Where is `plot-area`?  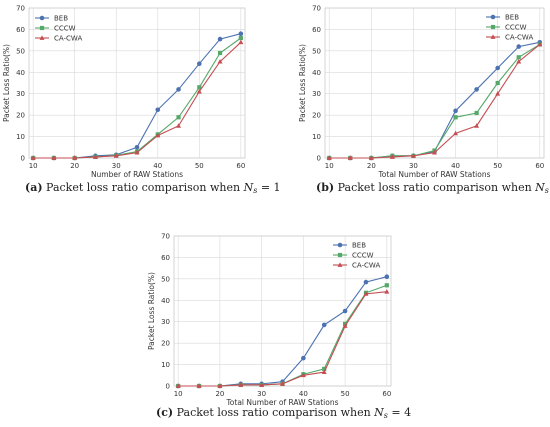
plot-area is located at coordinates (434, 83).